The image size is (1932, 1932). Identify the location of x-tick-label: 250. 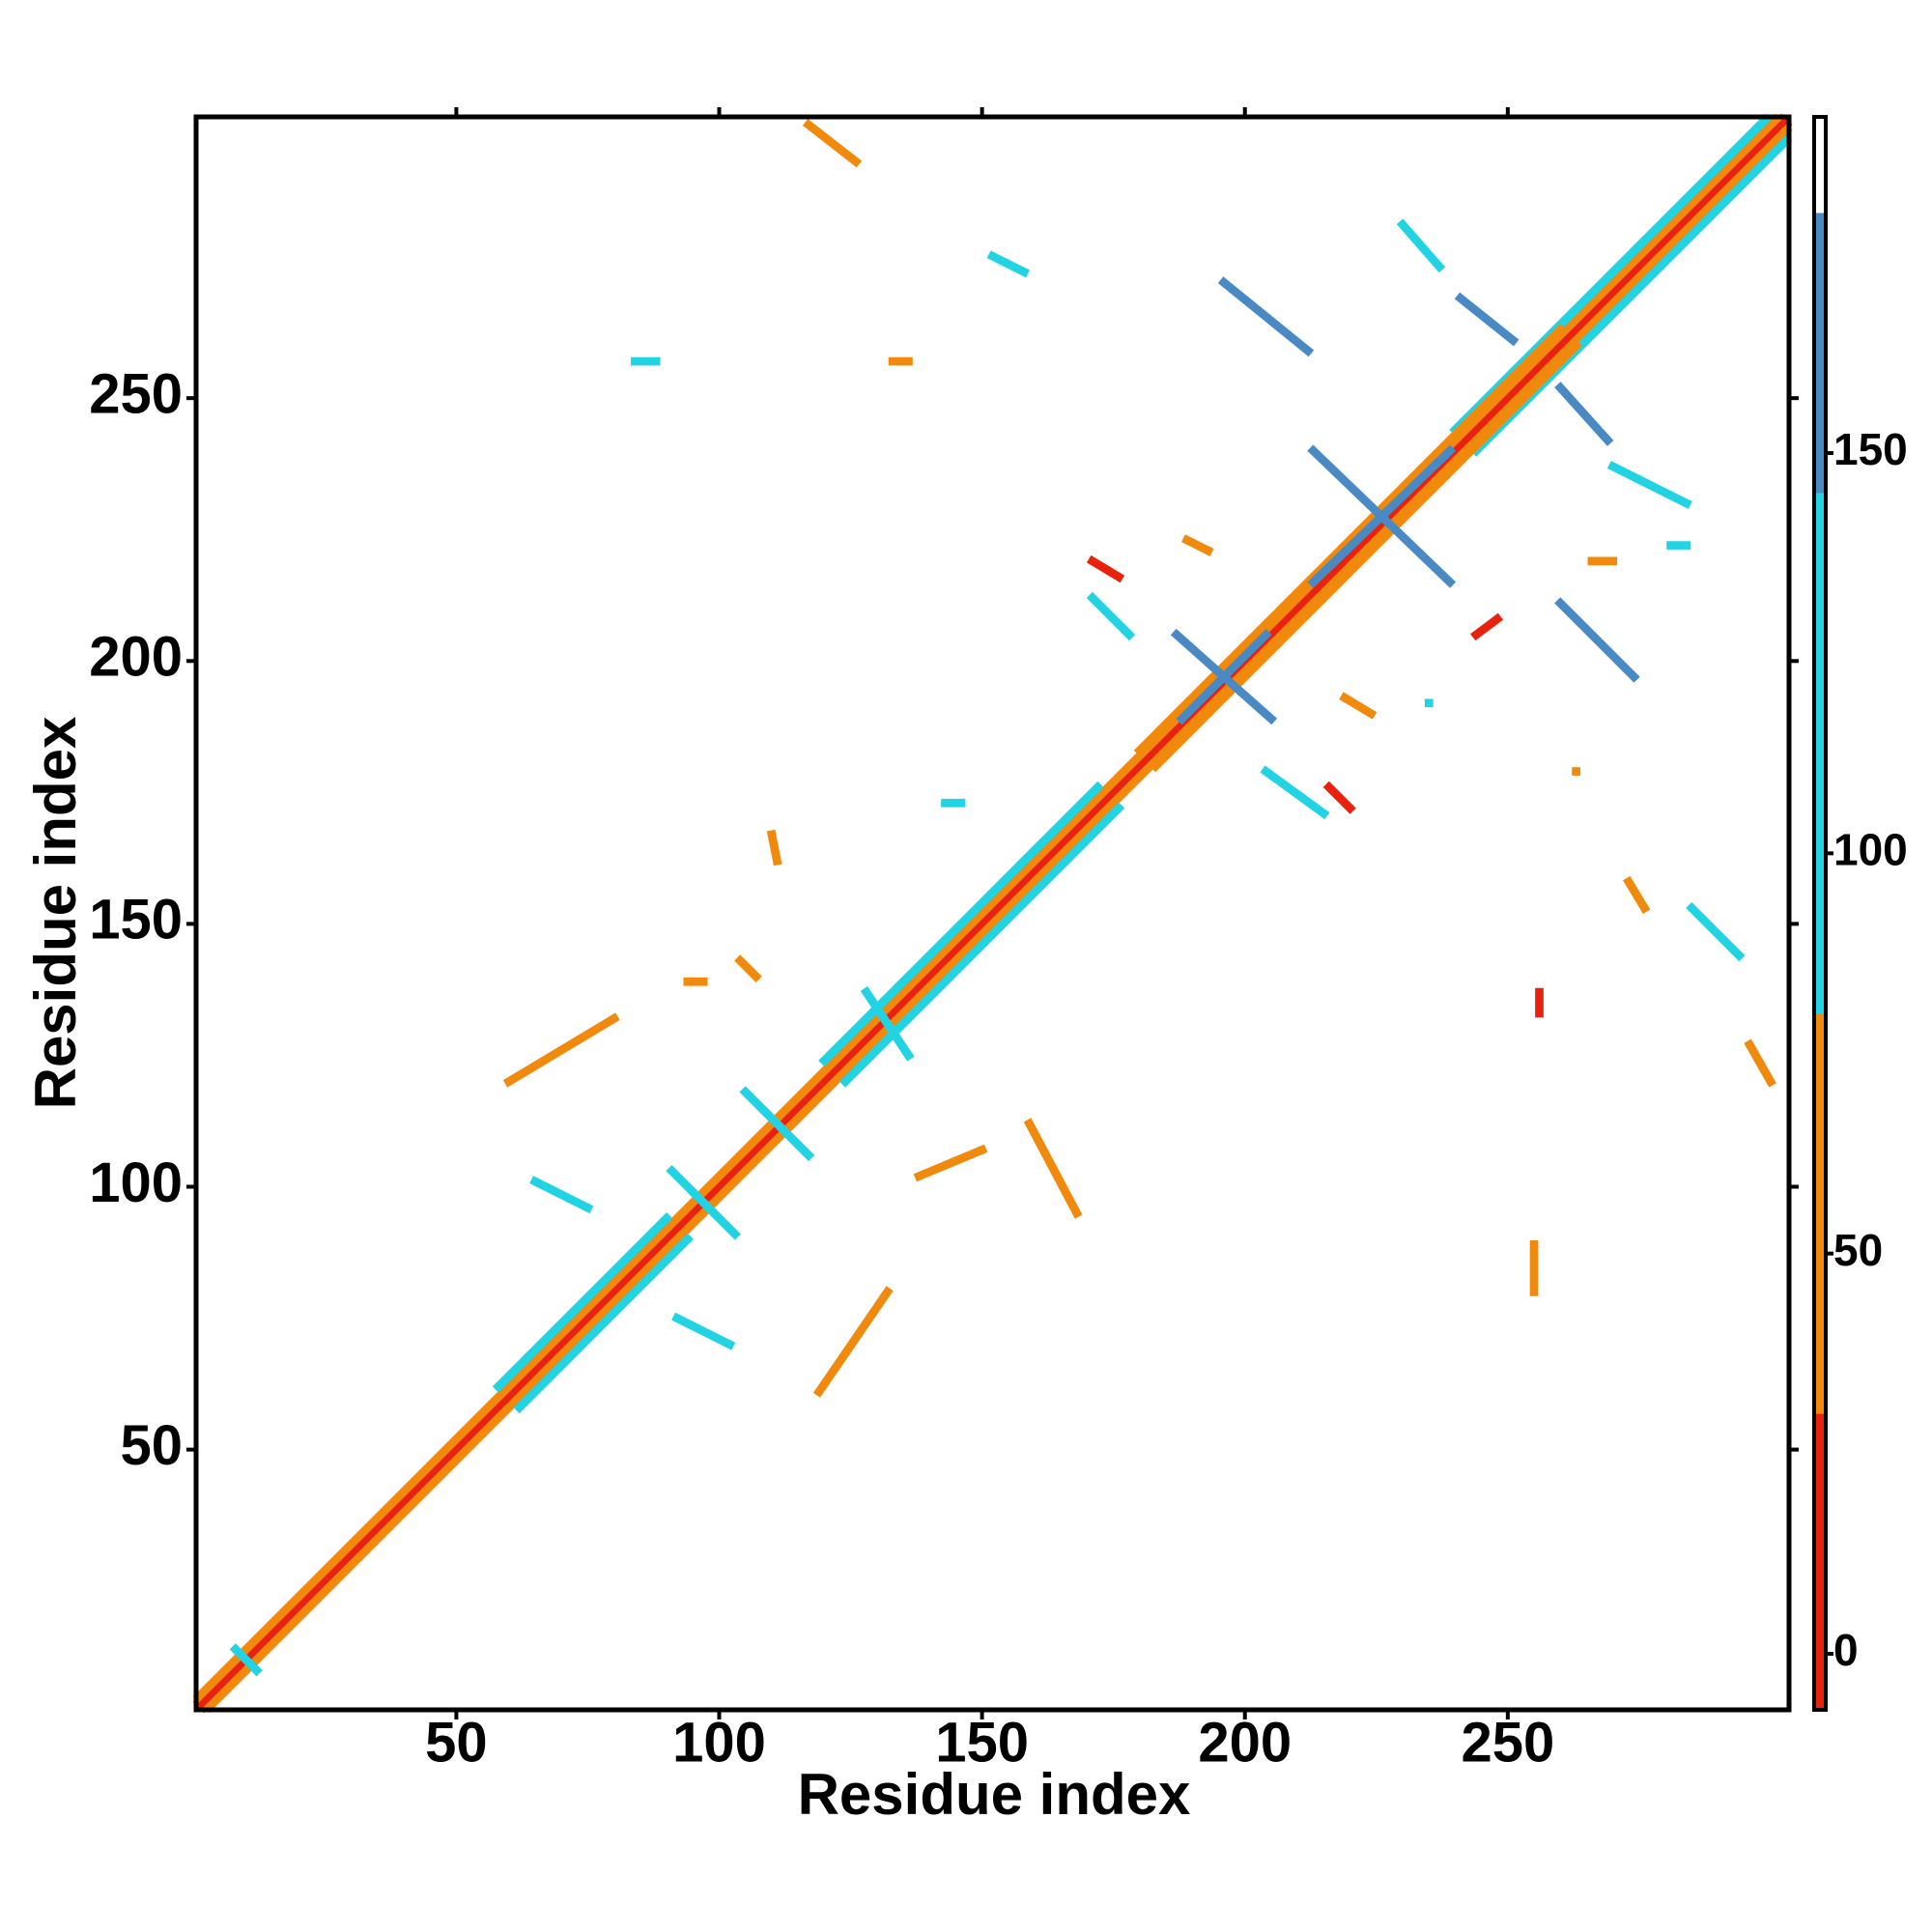
(1507, 1742).